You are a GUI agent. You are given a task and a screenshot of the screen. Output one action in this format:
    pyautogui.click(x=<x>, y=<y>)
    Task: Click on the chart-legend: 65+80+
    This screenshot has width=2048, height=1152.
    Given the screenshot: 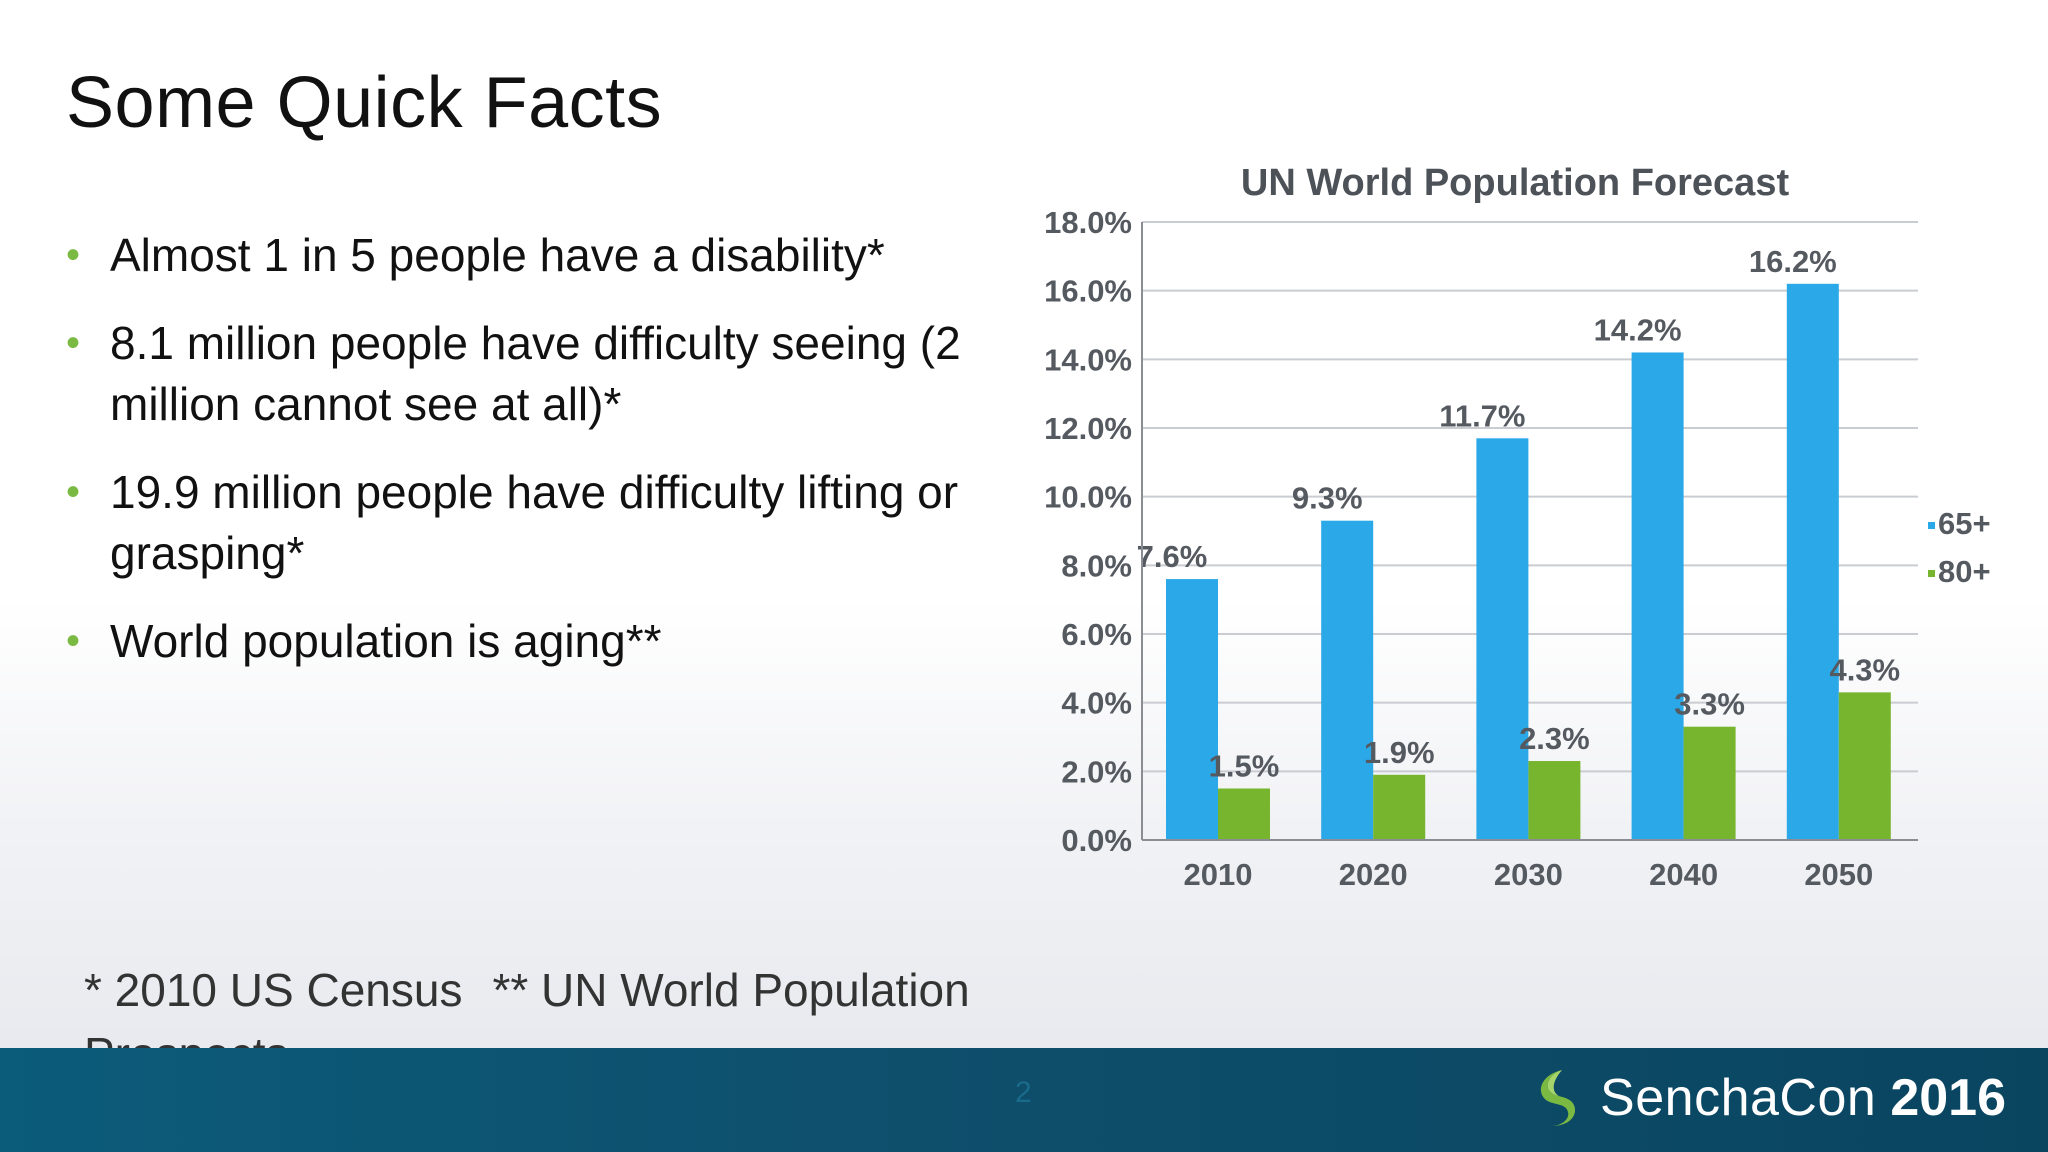 What is the action you would take?
    pyautogui.click(x=1959, y=547)
    